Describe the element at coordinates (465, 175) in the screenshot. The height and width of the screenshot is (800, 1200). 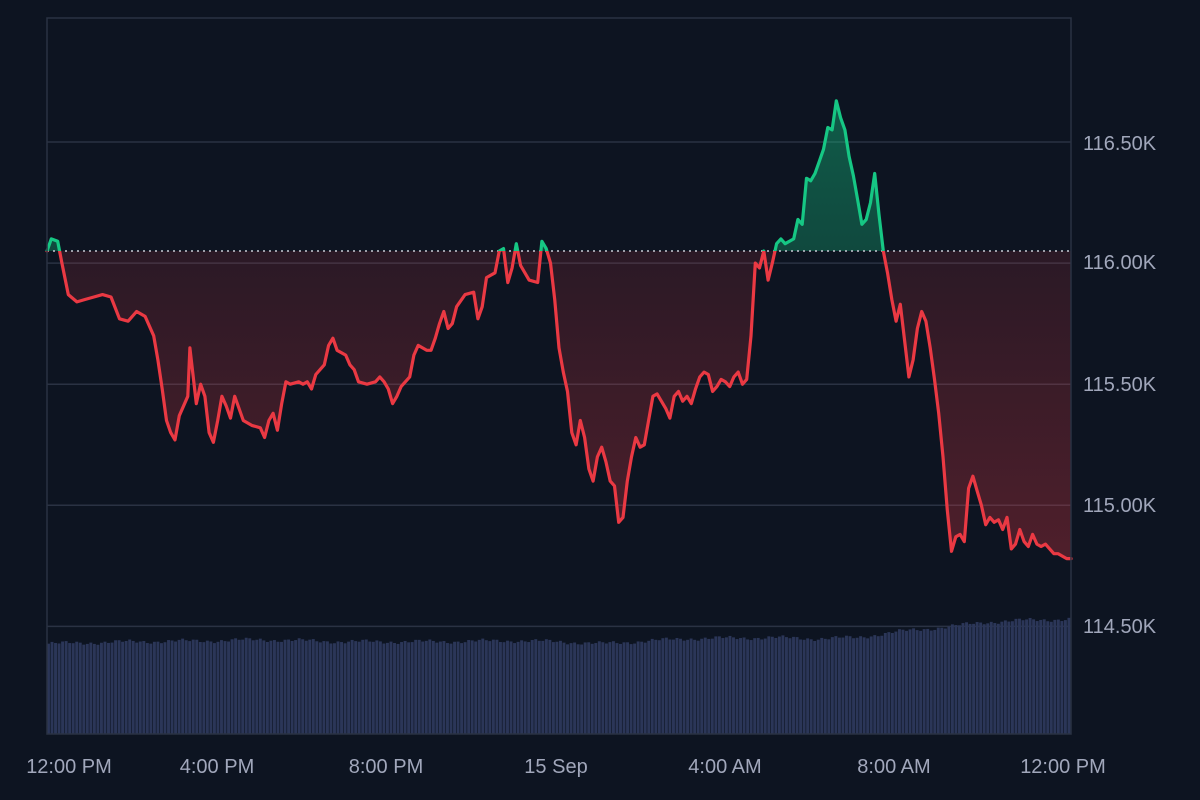
I see `area-above-baseline` at that location.